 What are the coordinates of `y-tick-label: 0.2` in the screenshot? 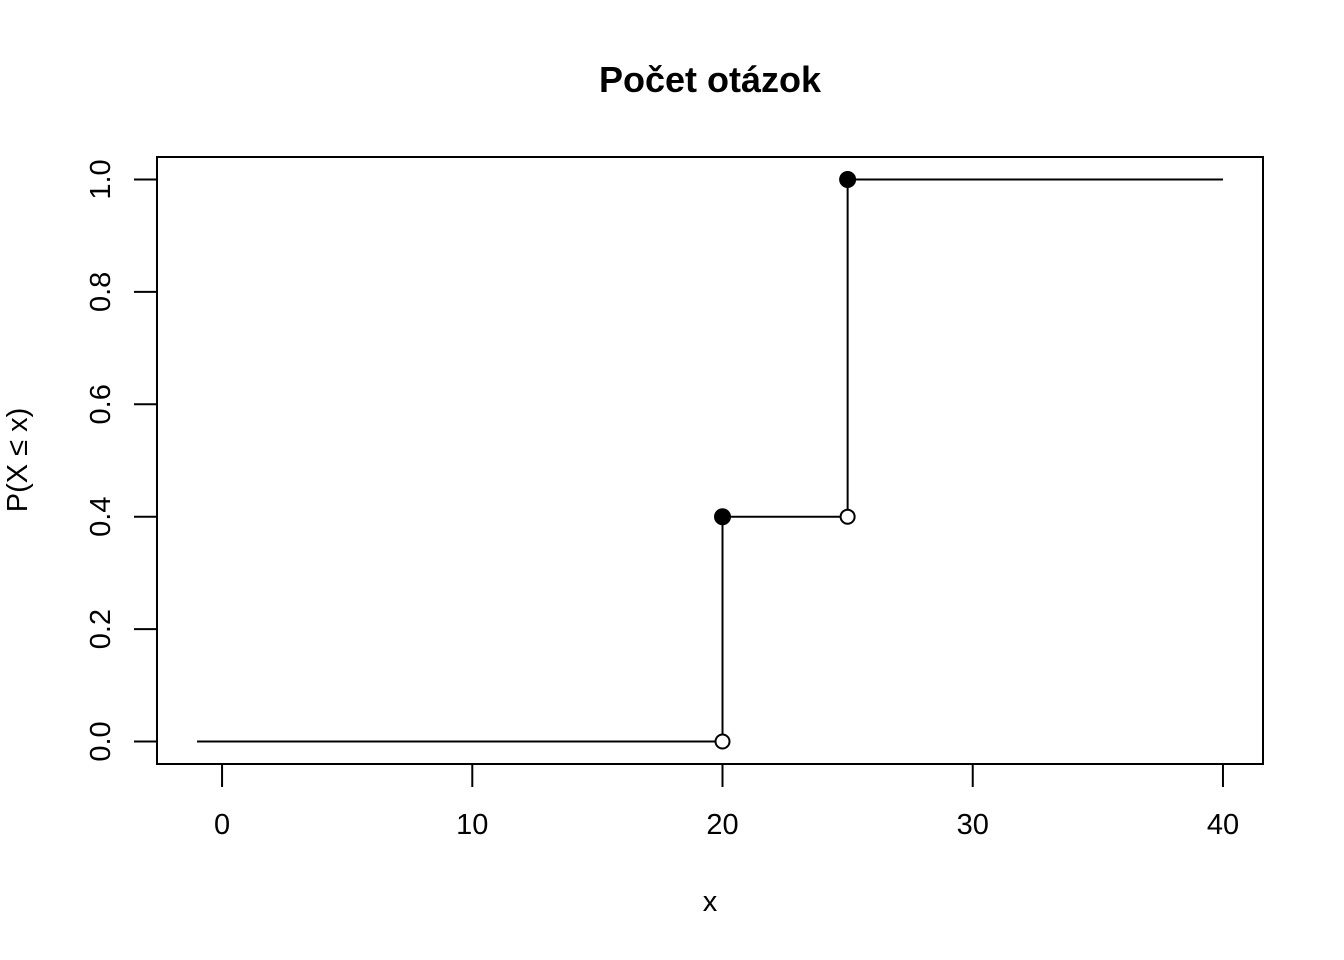 It's located at (101, 629).